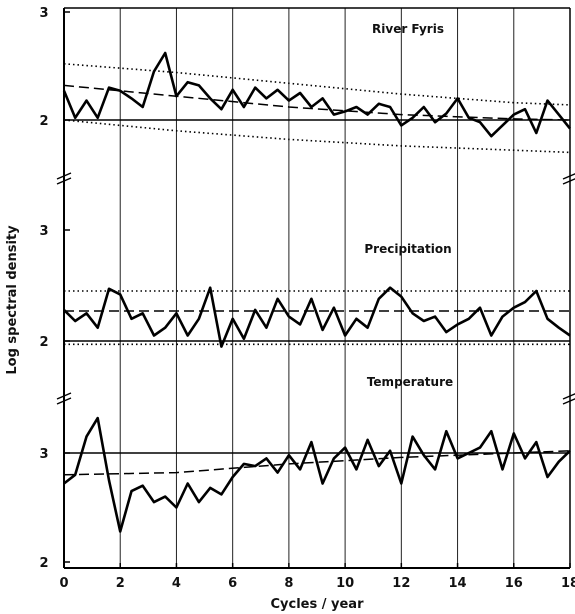  I want to click on x-axis-label: Cycles / year, so click(317, 604).